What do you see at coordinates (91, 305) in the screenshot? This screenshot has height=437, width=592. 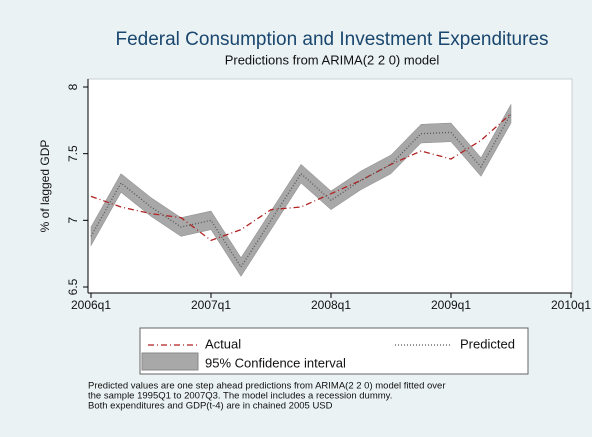 I see `x-tick-label: 2006q1` at bounding box center [91, 305].